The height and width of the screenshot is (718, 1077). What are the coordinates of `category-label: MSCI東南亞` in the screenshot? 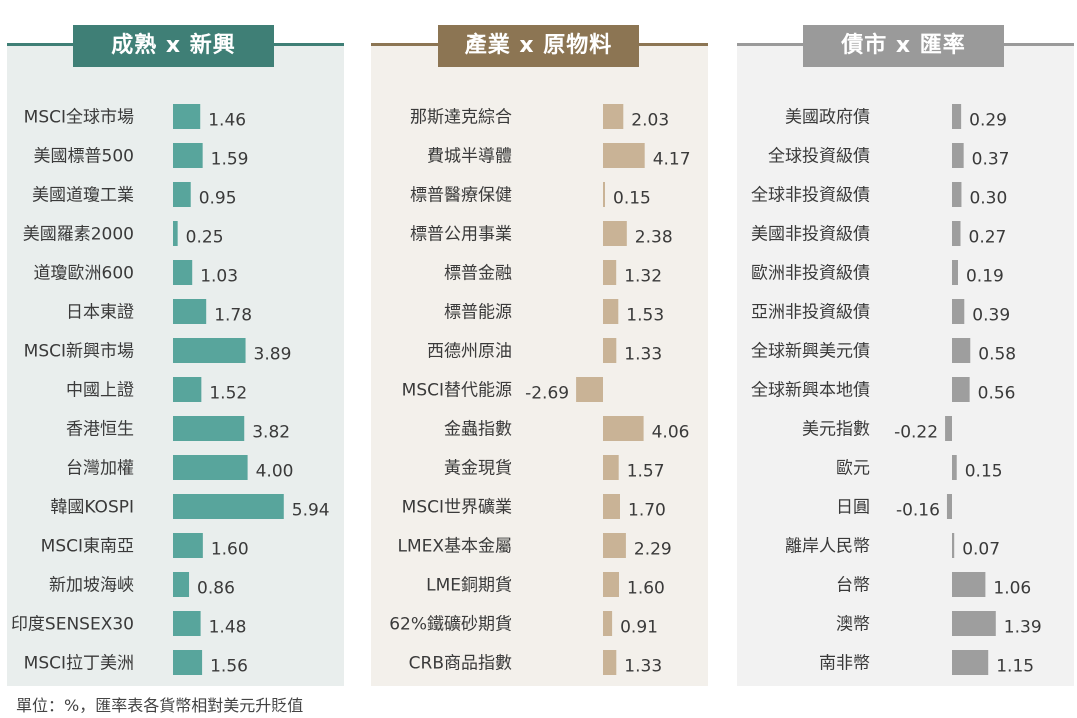 It's located at (87, 547).